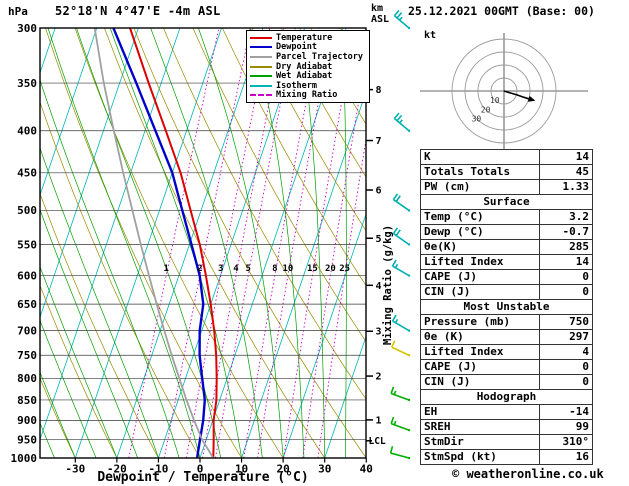 This screenshot has height=486, width=629. What do you see at coordinates (24, 458) in the screenshot?
I see `svg-text: 1000` at bounding box center [24, 458].